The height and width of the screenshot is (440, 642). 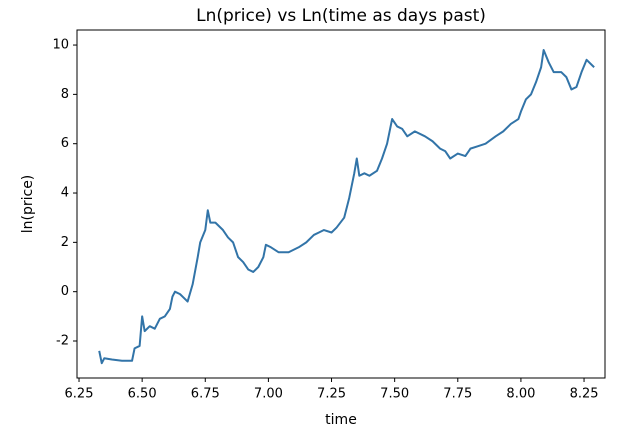 I want to click on x-tick-label: 7.25, so click(x=331, y=394).